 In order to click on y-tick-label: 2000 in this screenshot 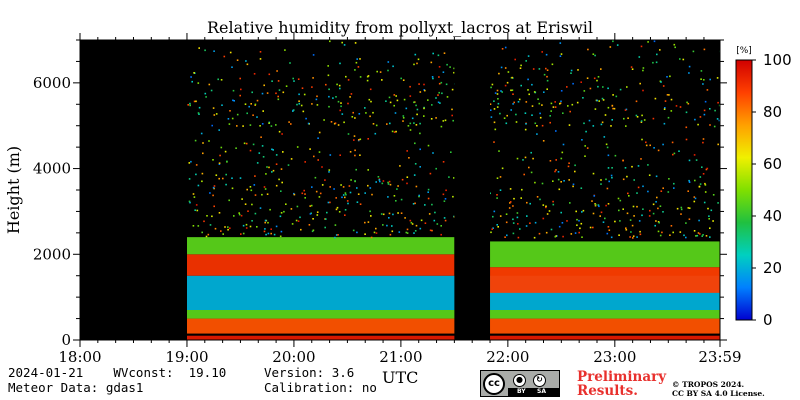, I will do `click(52, 254)`.